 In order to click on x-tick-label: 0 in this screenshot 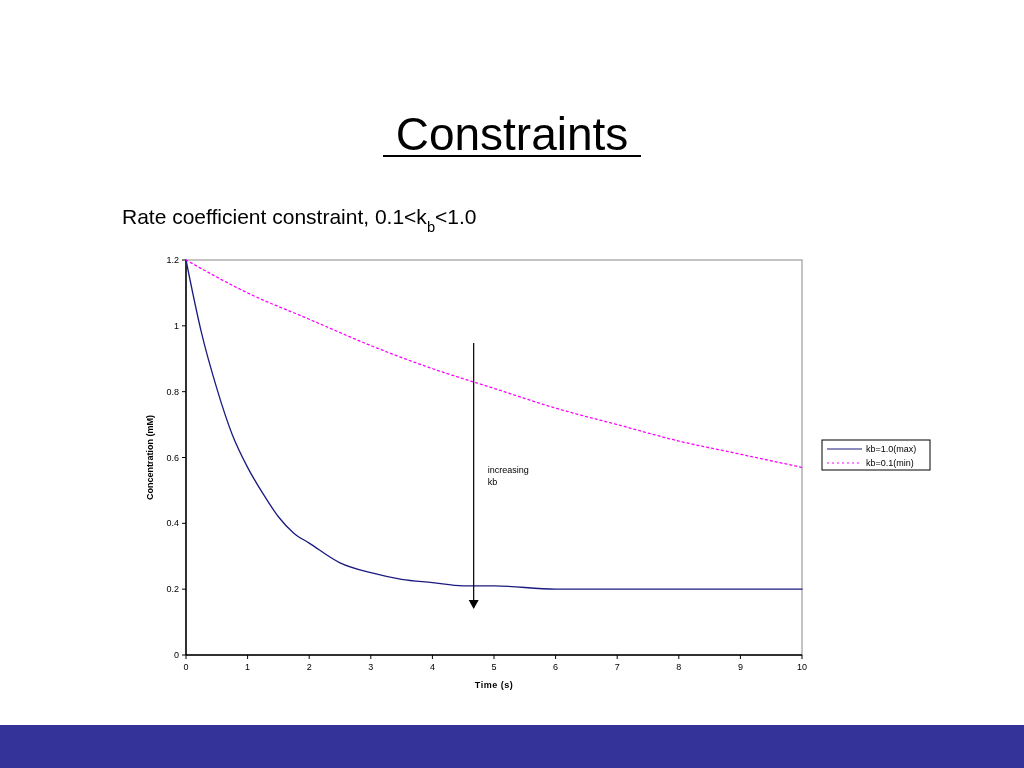, I will do `click(186, 667)`.